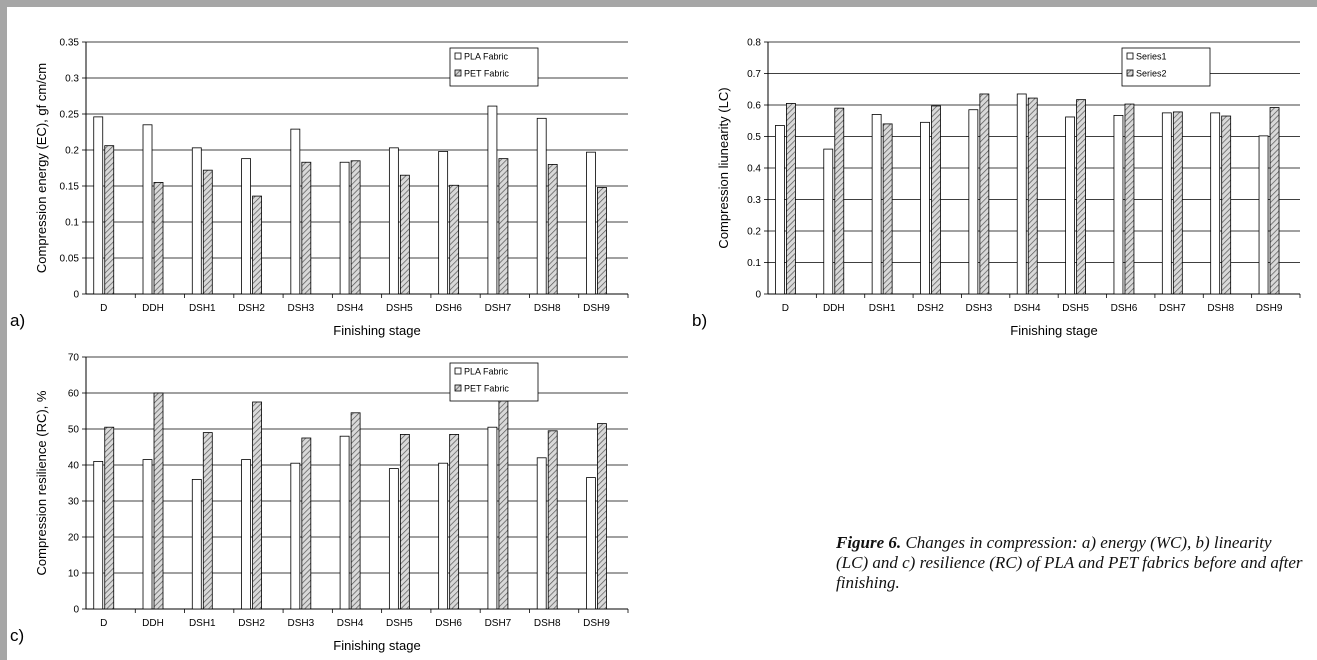  What do you see at coordinates (74, 430) in the screenshot?
I see `y-tick-label: 50` at bounding box center [74, 430].